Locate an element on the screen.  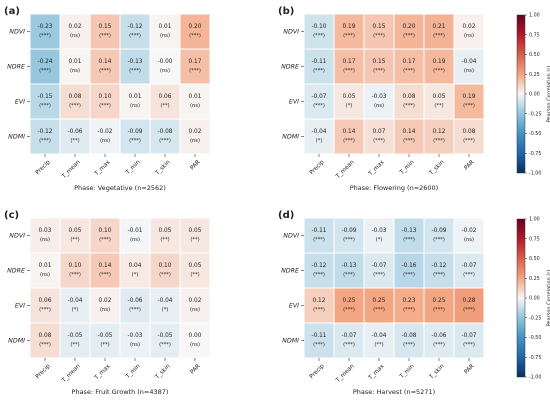
cell-value-label: 0.20 is located at coordinates (195, 27).